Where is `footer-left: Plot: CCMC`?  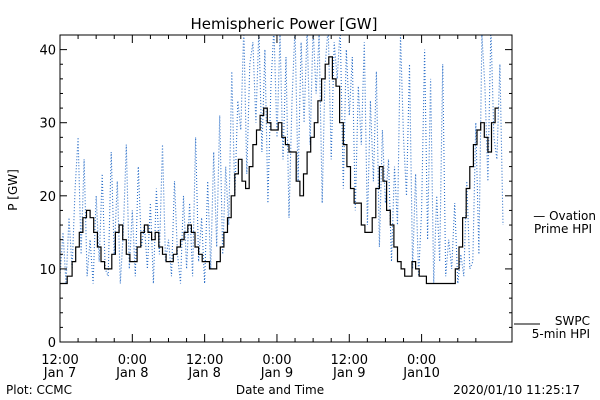 footer-left: Plot: CCMC is located at coordinates (39, 390).